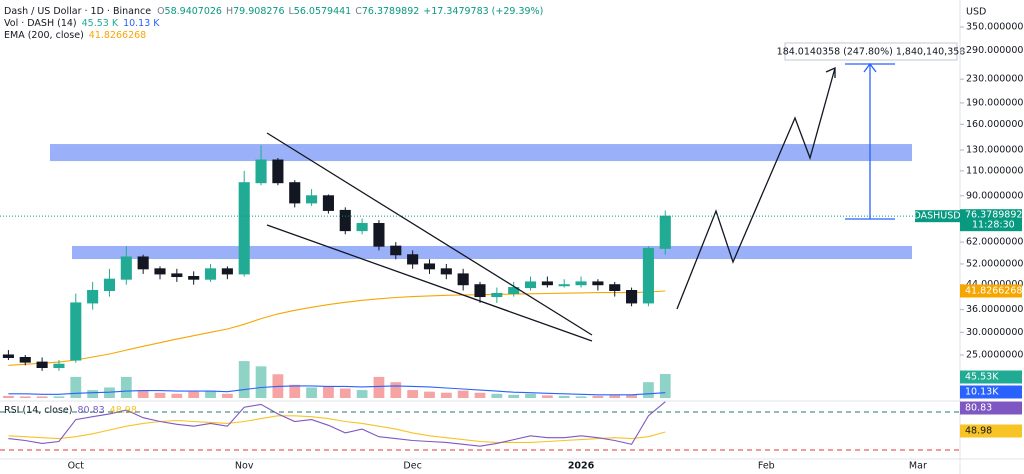 The height and width of the screenshot is (474, 1024). Describe the element at coordinates (830, 72) in the screenshot. I see `projection-arrowhead` at that location.